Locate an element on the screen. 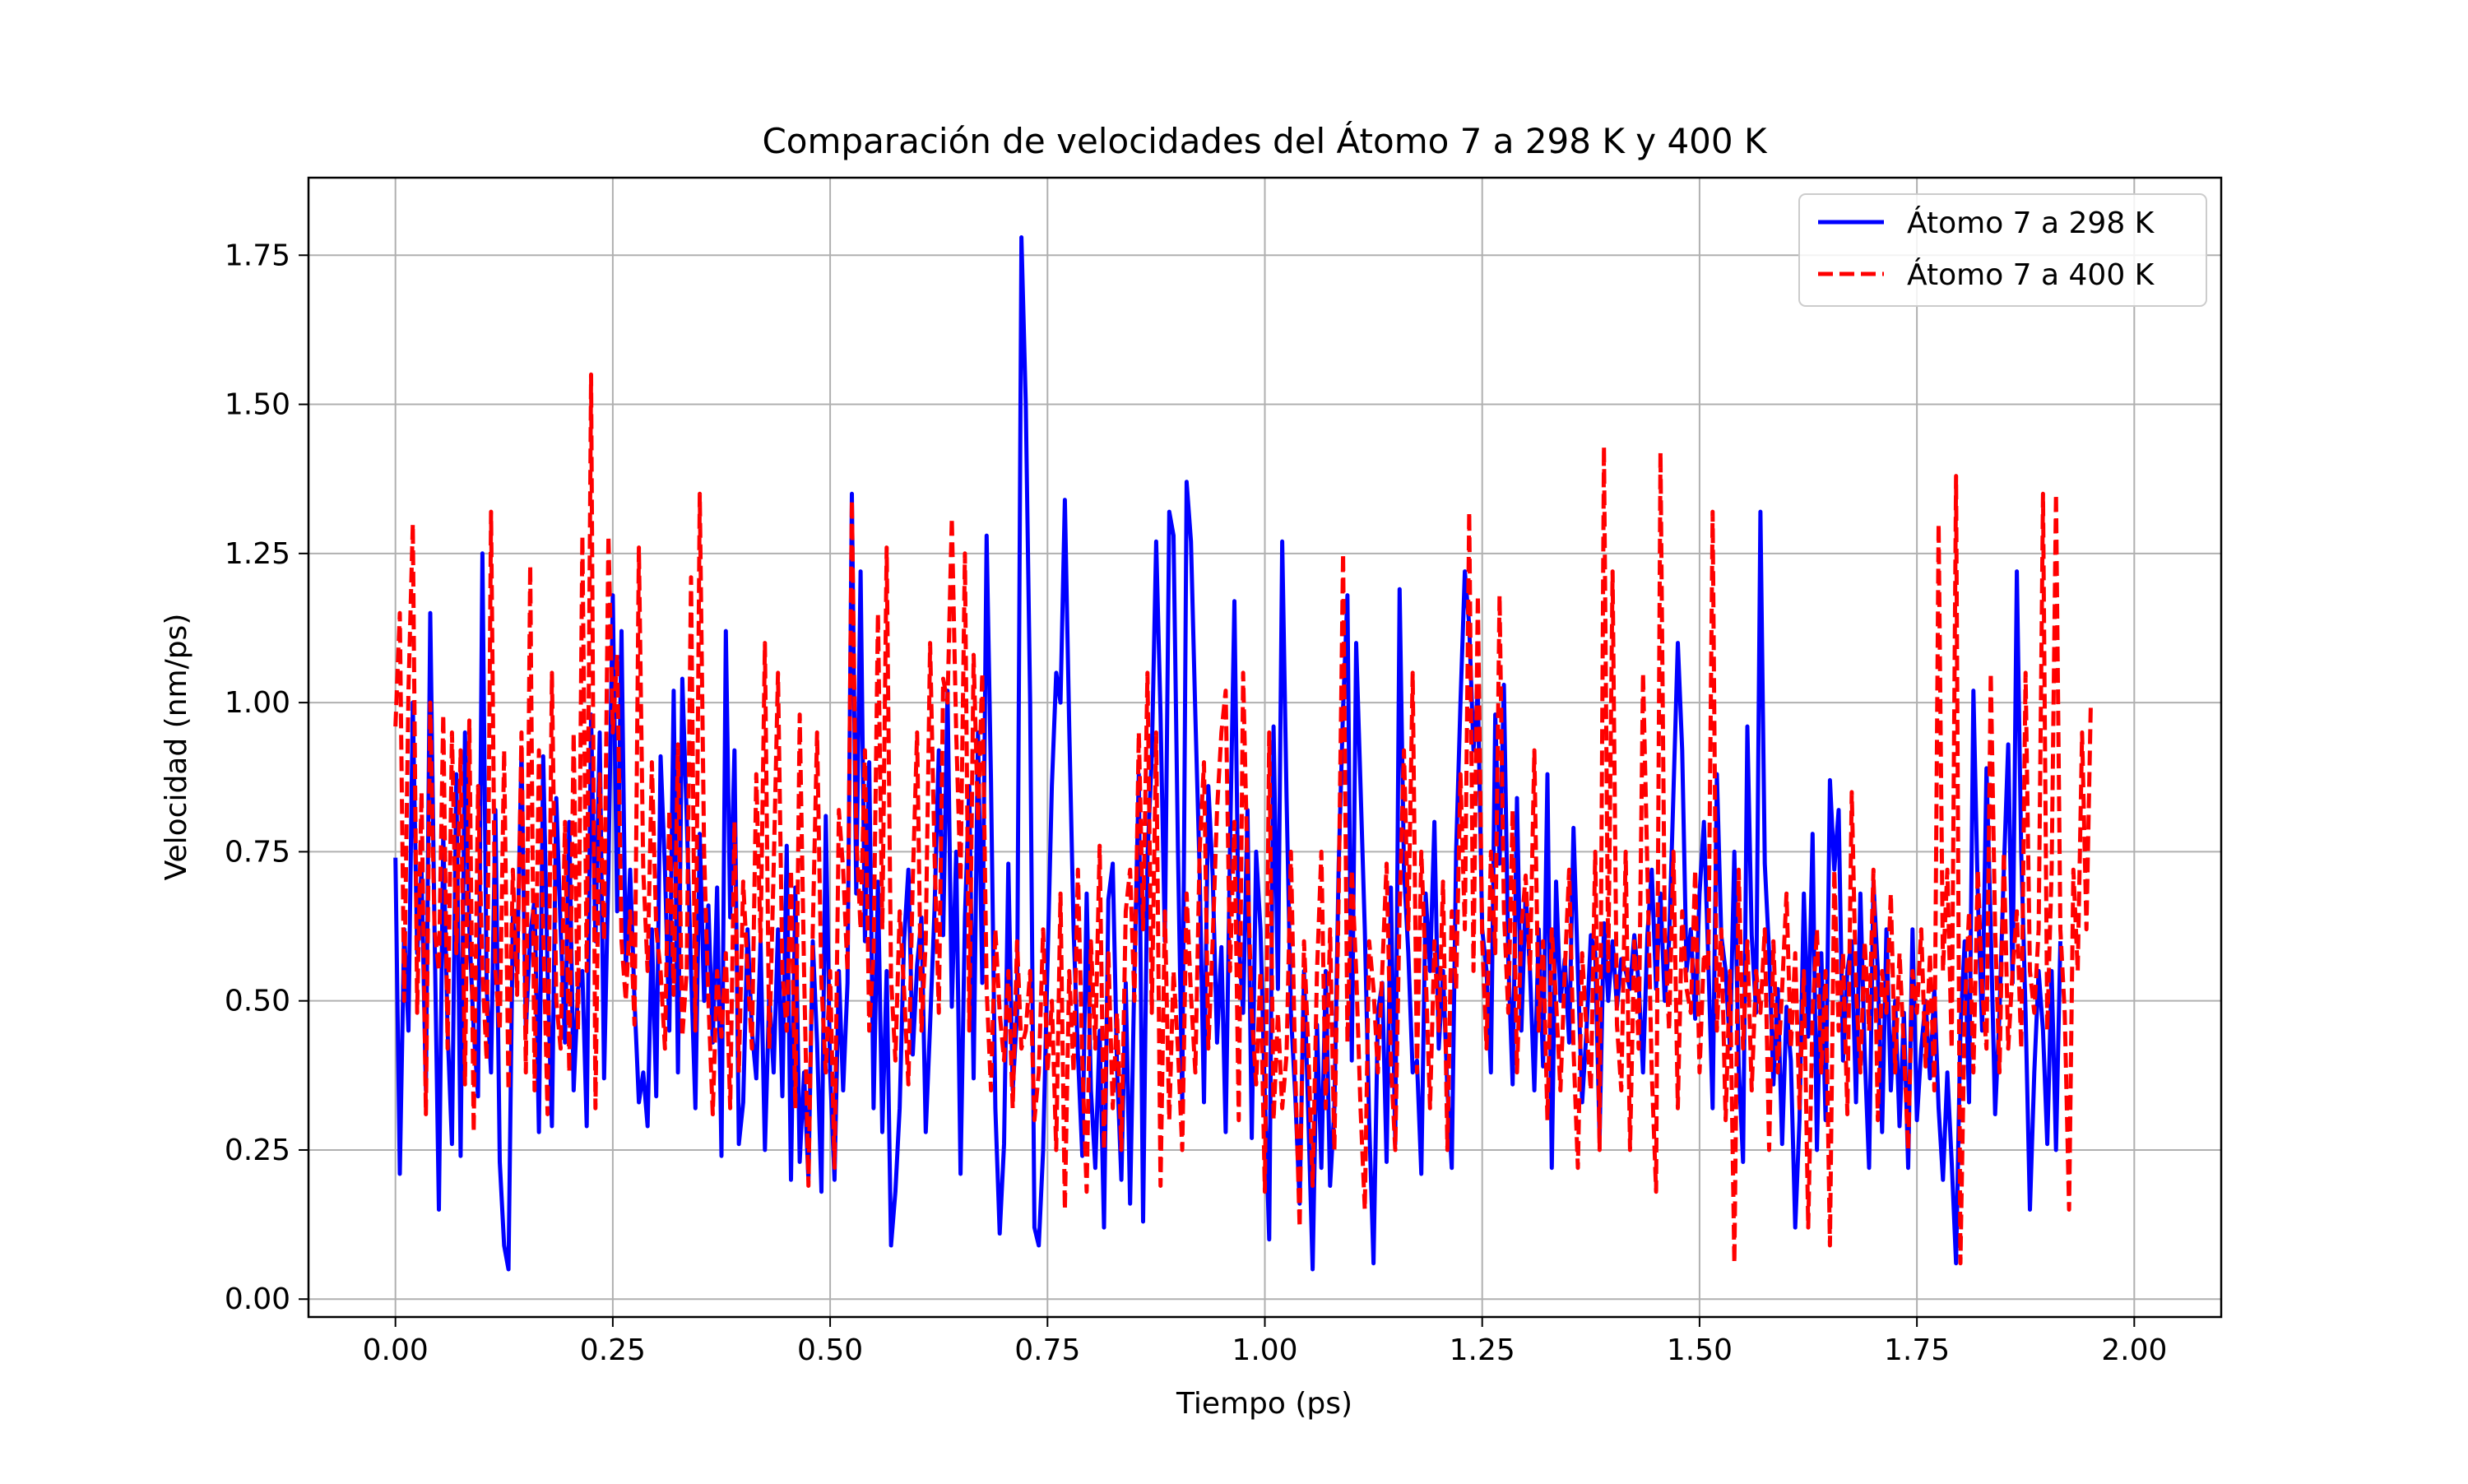  x-tick-label: 0.75 is located at coordinates (1047, 1350).